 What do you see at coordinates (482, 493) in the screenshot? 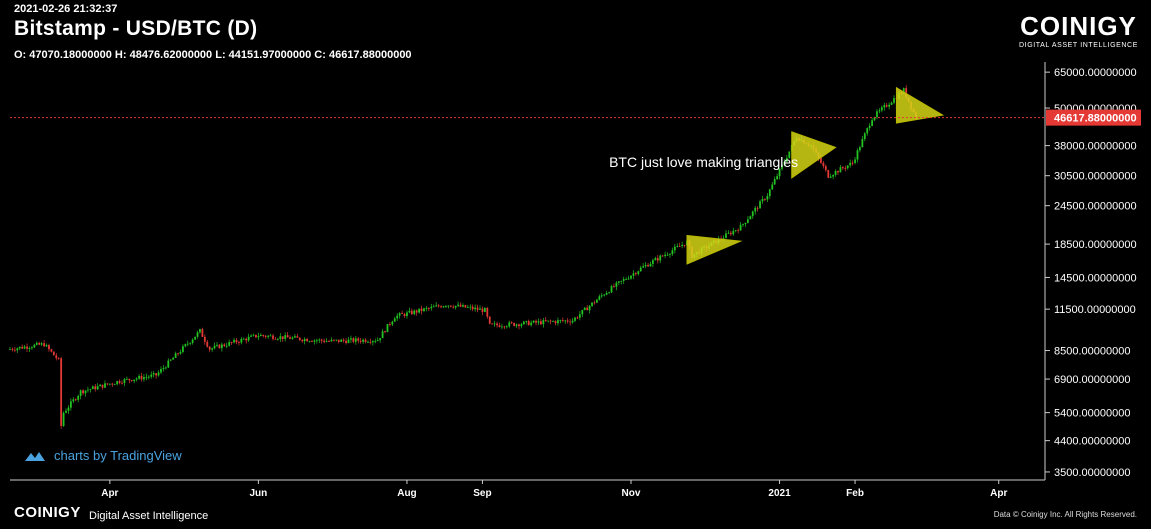
I see `x-tick-label: Sep` at bounding box center [482, 493].